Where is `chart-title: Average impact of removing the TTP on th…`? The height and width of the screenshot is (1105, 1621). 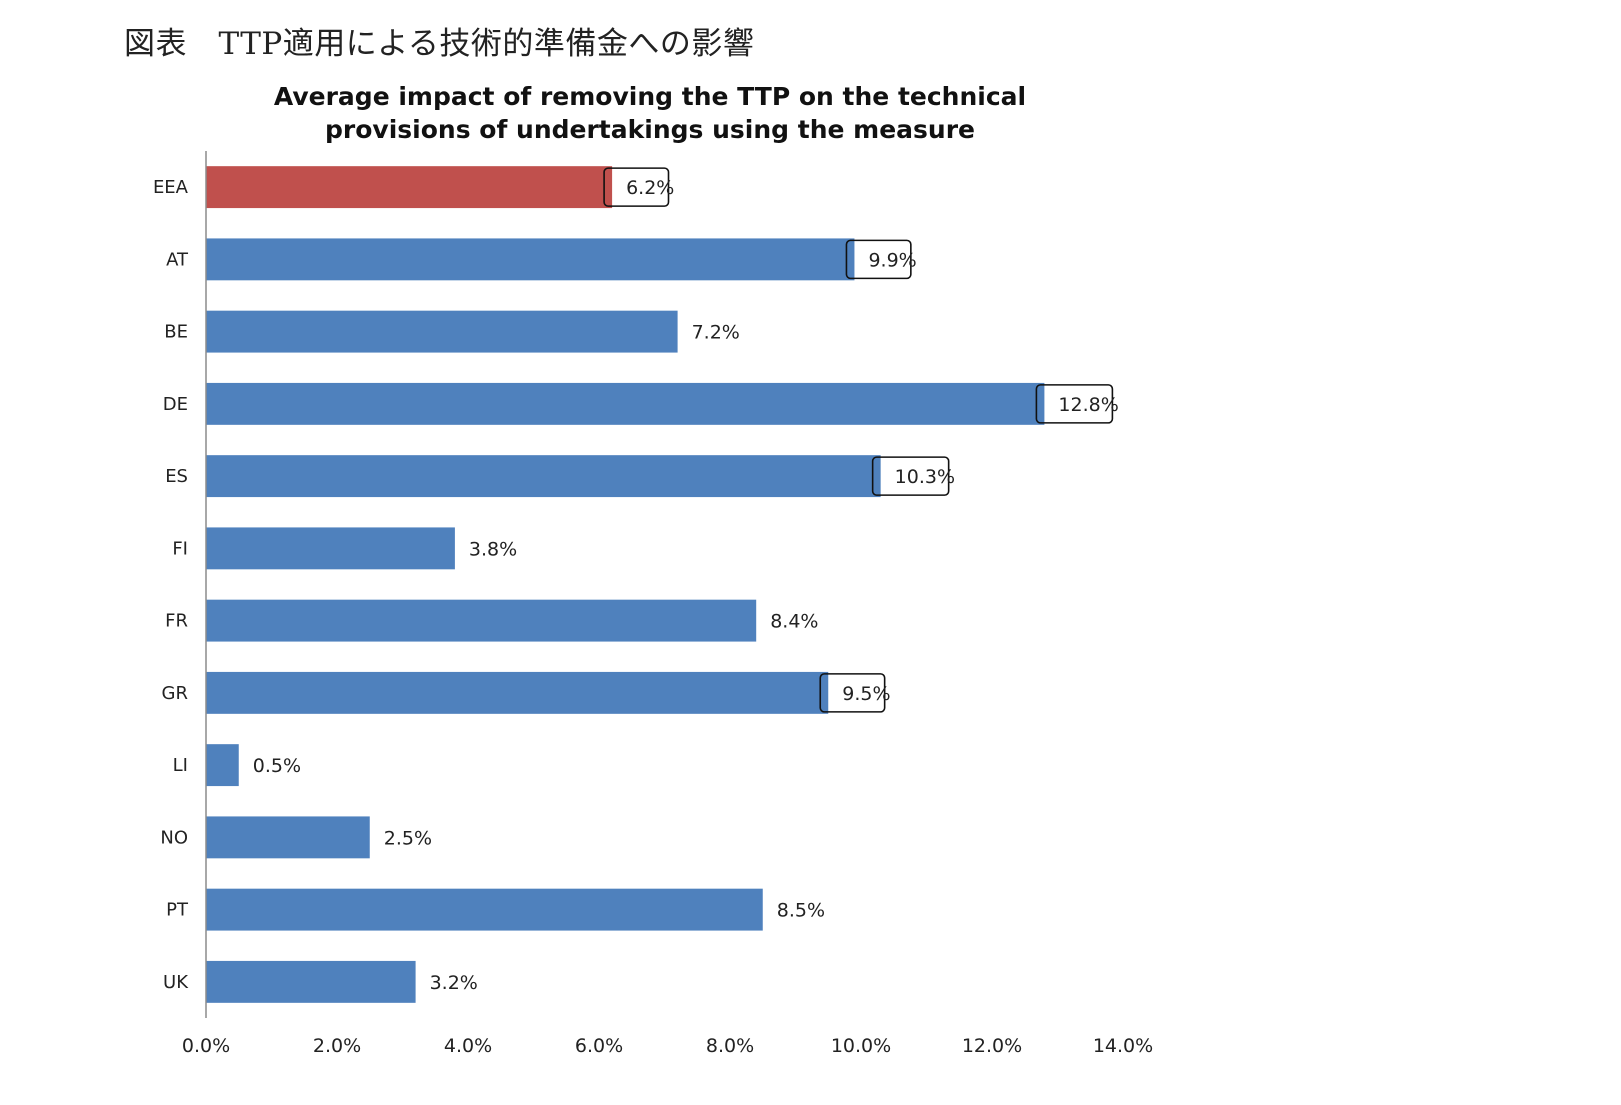 chart-title: Average impact of removing the TTP on th… is located at coordinates (650, 113).